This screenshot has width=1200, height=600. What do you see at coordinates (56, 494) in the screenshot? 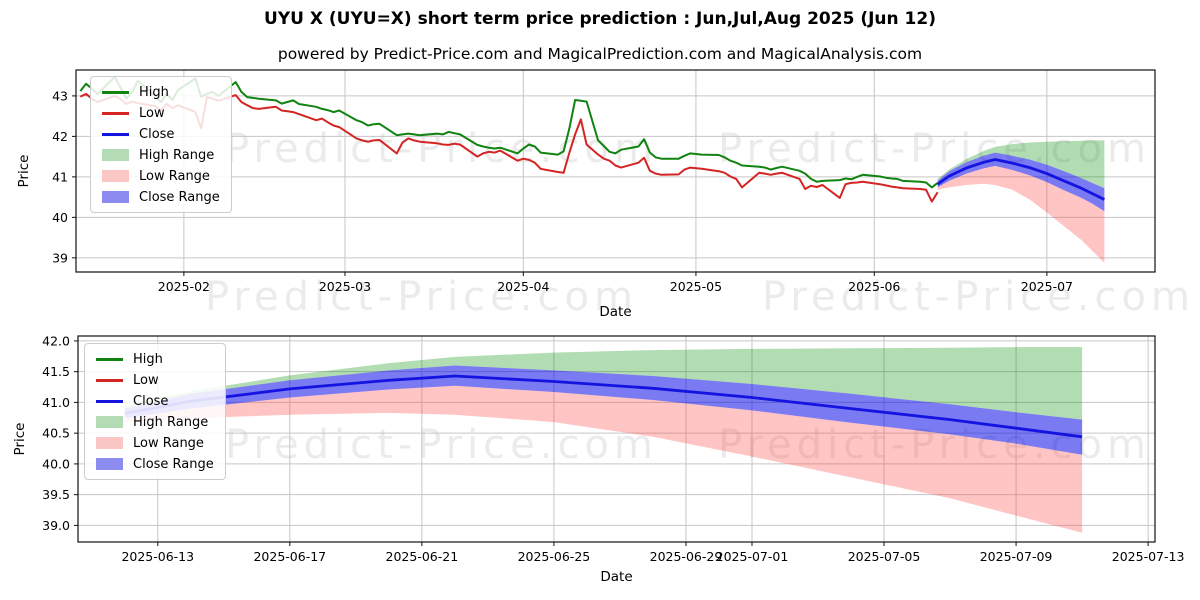
I see `y-tick-label: 39.5` at bounding box center [56, 494].